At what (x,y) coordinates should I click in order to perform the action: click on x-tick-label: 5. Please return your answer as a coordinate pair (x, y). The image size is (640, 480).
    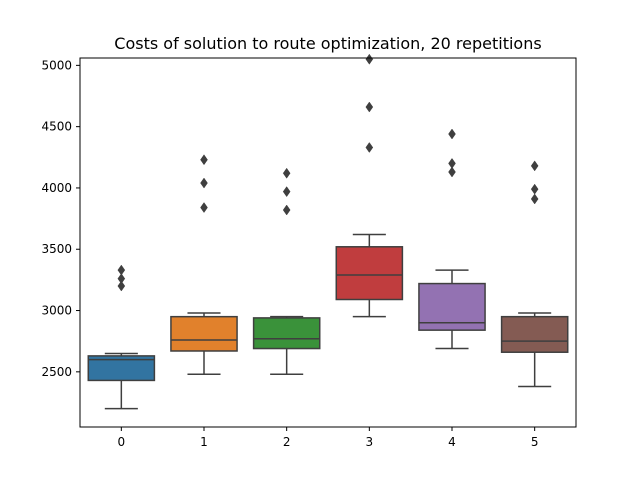
    Looking at the image, I should click on (535, 442).